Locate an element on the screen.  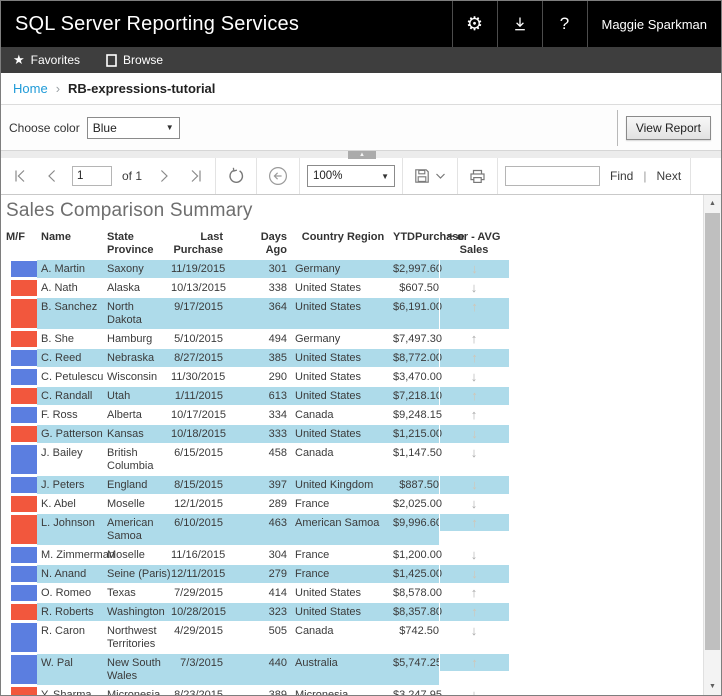
help-button: ? is located at coordinates (564, 24).